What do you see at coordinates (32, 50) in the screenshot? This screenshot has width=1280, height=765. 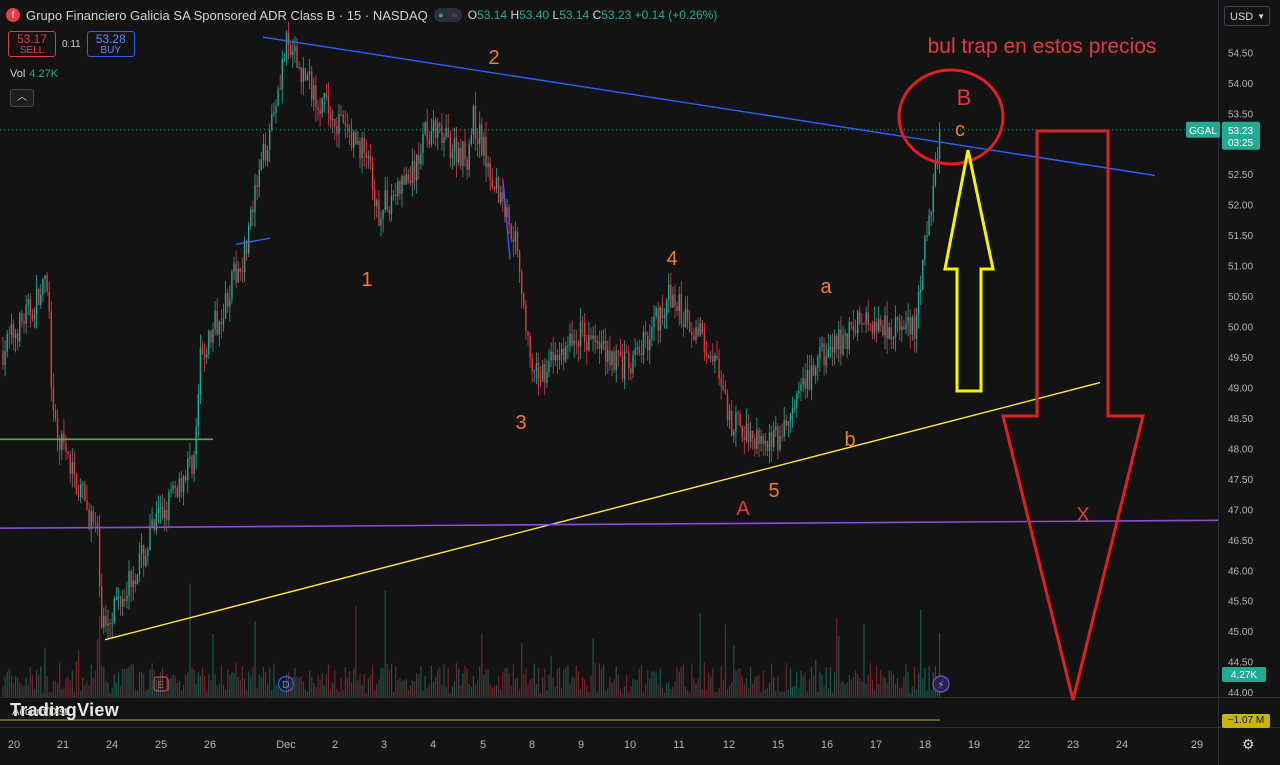 I see `sell-label: SELL` at bounding box center [32, 50].